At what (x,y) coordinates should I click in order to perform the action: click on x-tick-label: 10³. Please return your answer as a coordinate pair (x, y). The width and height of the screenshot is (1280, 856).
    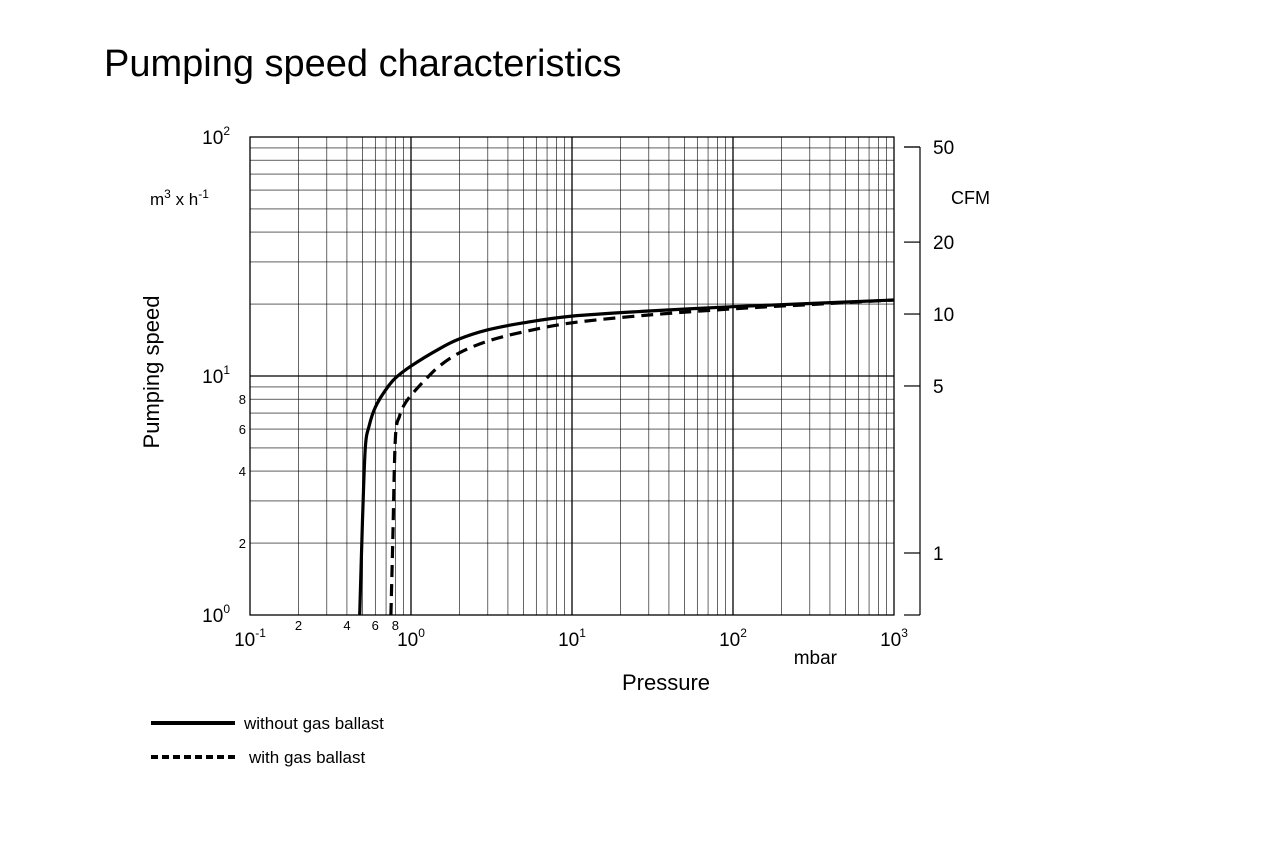
    Looking at the image, I should click on (894, 638).